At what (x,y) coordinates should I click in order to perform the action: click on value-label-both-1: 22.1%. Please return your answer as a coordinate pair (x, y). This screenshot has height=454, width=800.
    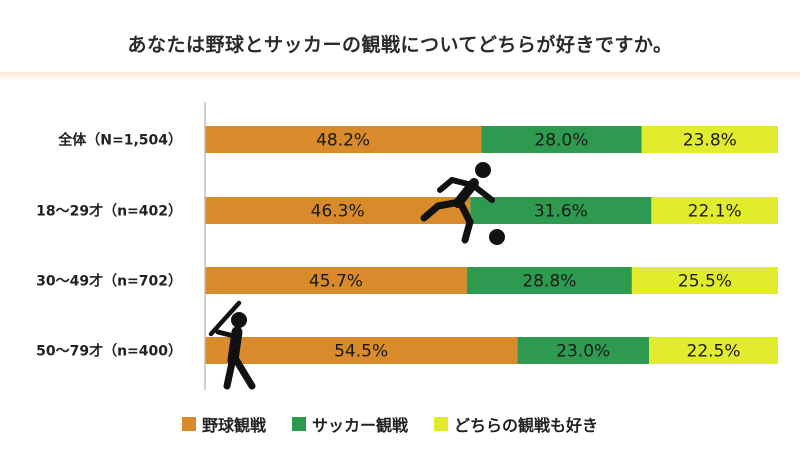
    Looking at the image, I should click on (715, 212).